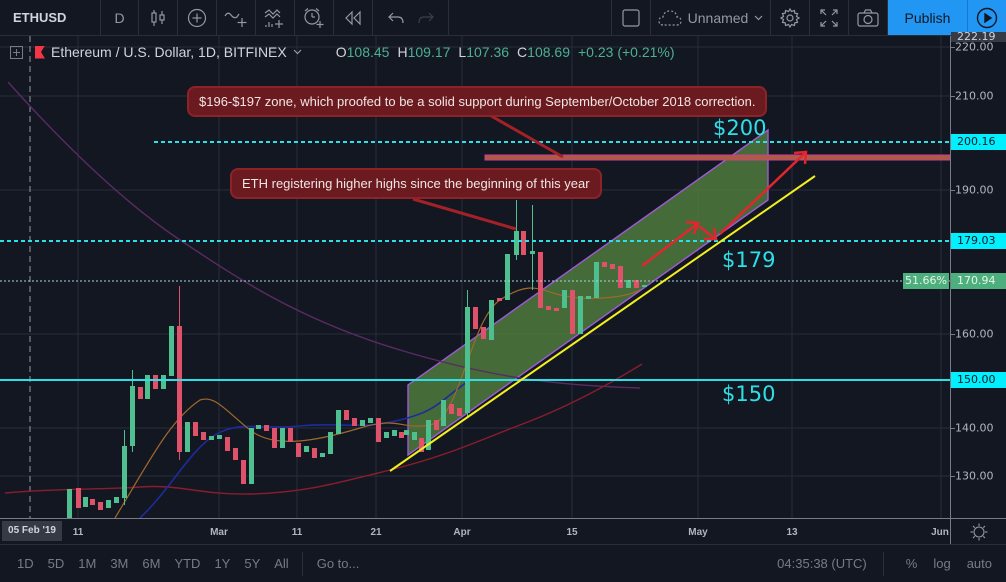  I want to click on open-key: O, so click(341, 52).